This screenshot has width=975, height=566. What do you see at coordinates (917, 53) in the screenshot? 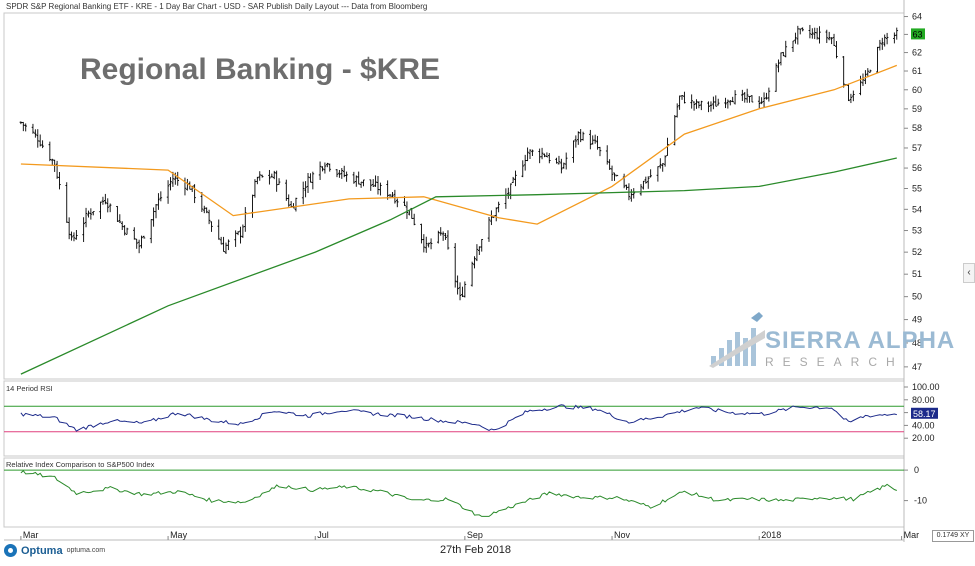
I see `price-tick-label: 62` at bounding box center [917, 53].